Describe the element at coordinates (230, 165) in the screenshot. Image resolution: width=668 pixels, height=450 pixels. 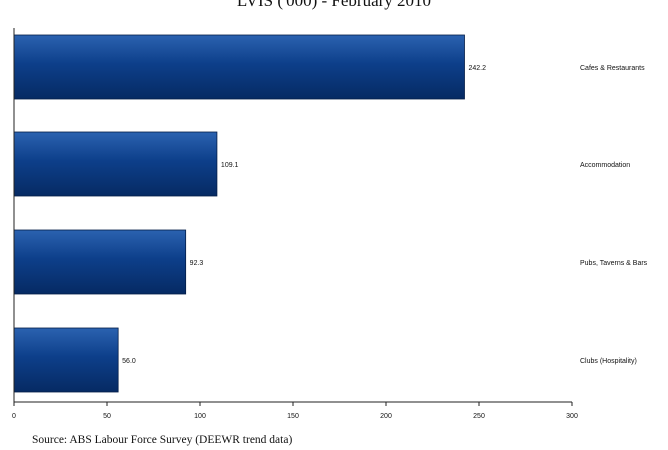
I see `data-label: 109.1` at that location.